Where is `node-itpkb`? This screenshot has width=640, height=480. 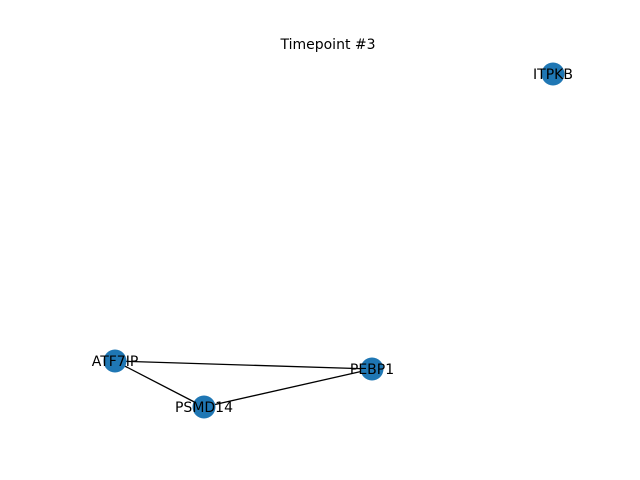
node-itpkb is located at coordinates (553, 74).